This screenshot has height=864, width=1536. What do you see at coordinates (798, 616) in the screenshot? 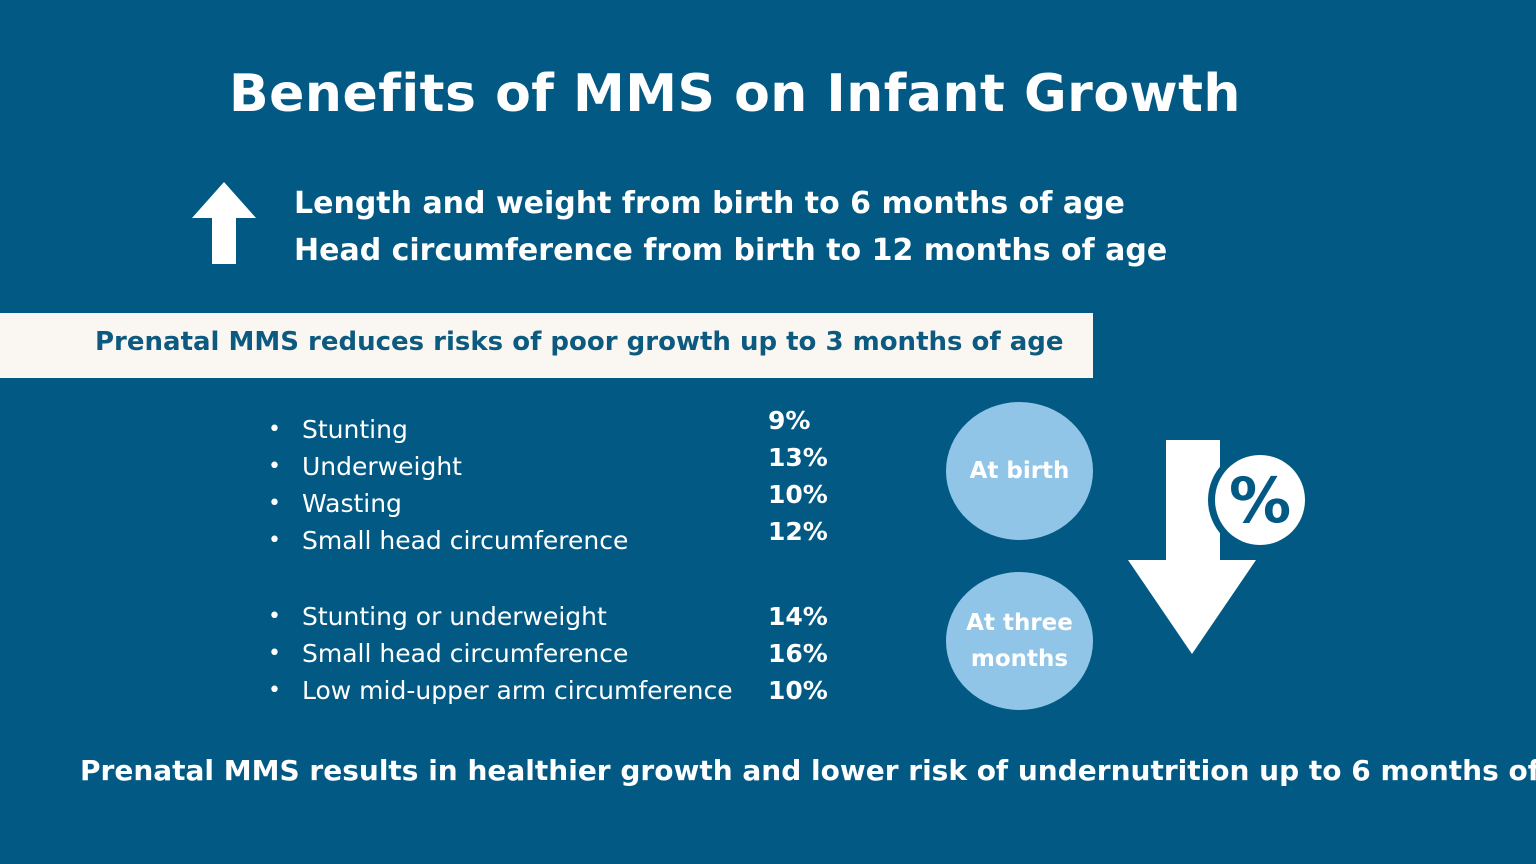
I see `risk-percent: 14%` at bounding box center [798, 616].